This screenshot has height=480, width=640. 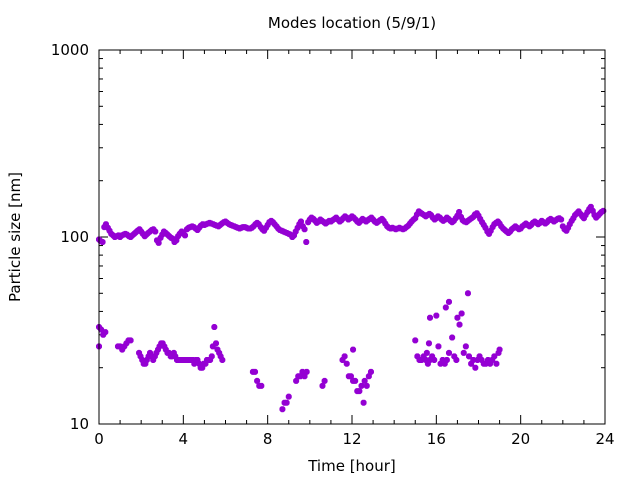 What do you see at coordinates (268, 439) in the screenshot?
I see `x-tick-label: 8` at bounding box center [268, 439].